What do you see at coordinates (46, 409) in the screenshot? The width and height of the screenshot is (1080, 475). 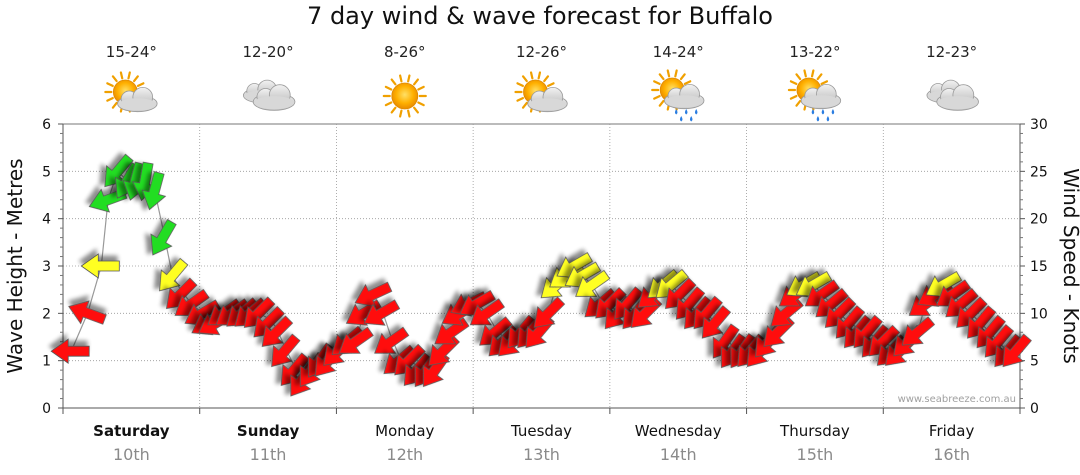 I see `y-left-tick-label: 0` at bounding box center [46, 409].